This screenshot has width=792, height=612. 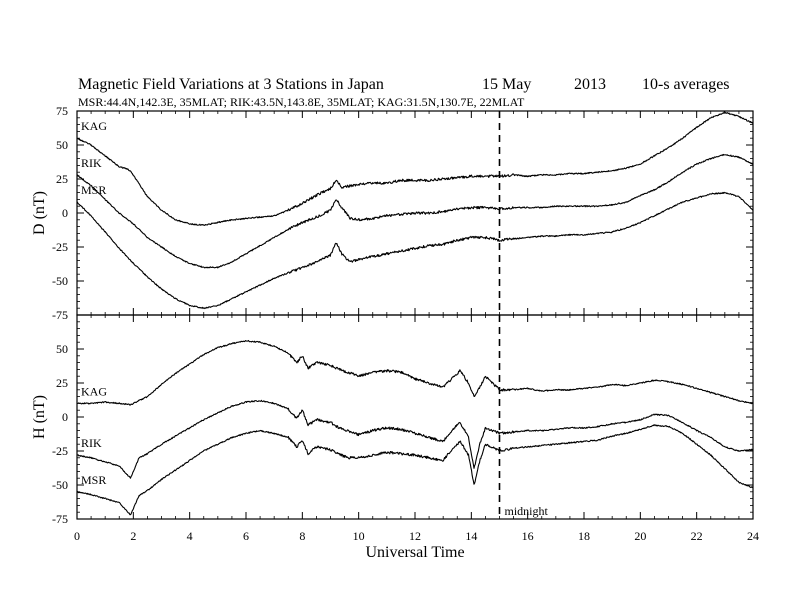 I want to click on x-tick-label: 22, so click(x=697, y=536).